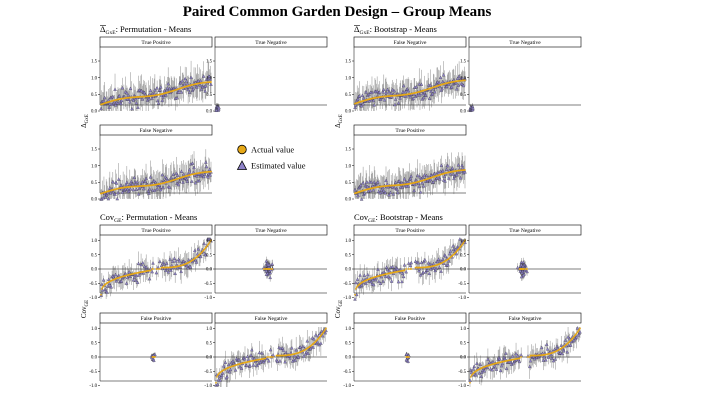  What do you see at coordinates (272, 150) in the screenshot?
I see `legend-label: Actual value` at bounding box center [272, 150].